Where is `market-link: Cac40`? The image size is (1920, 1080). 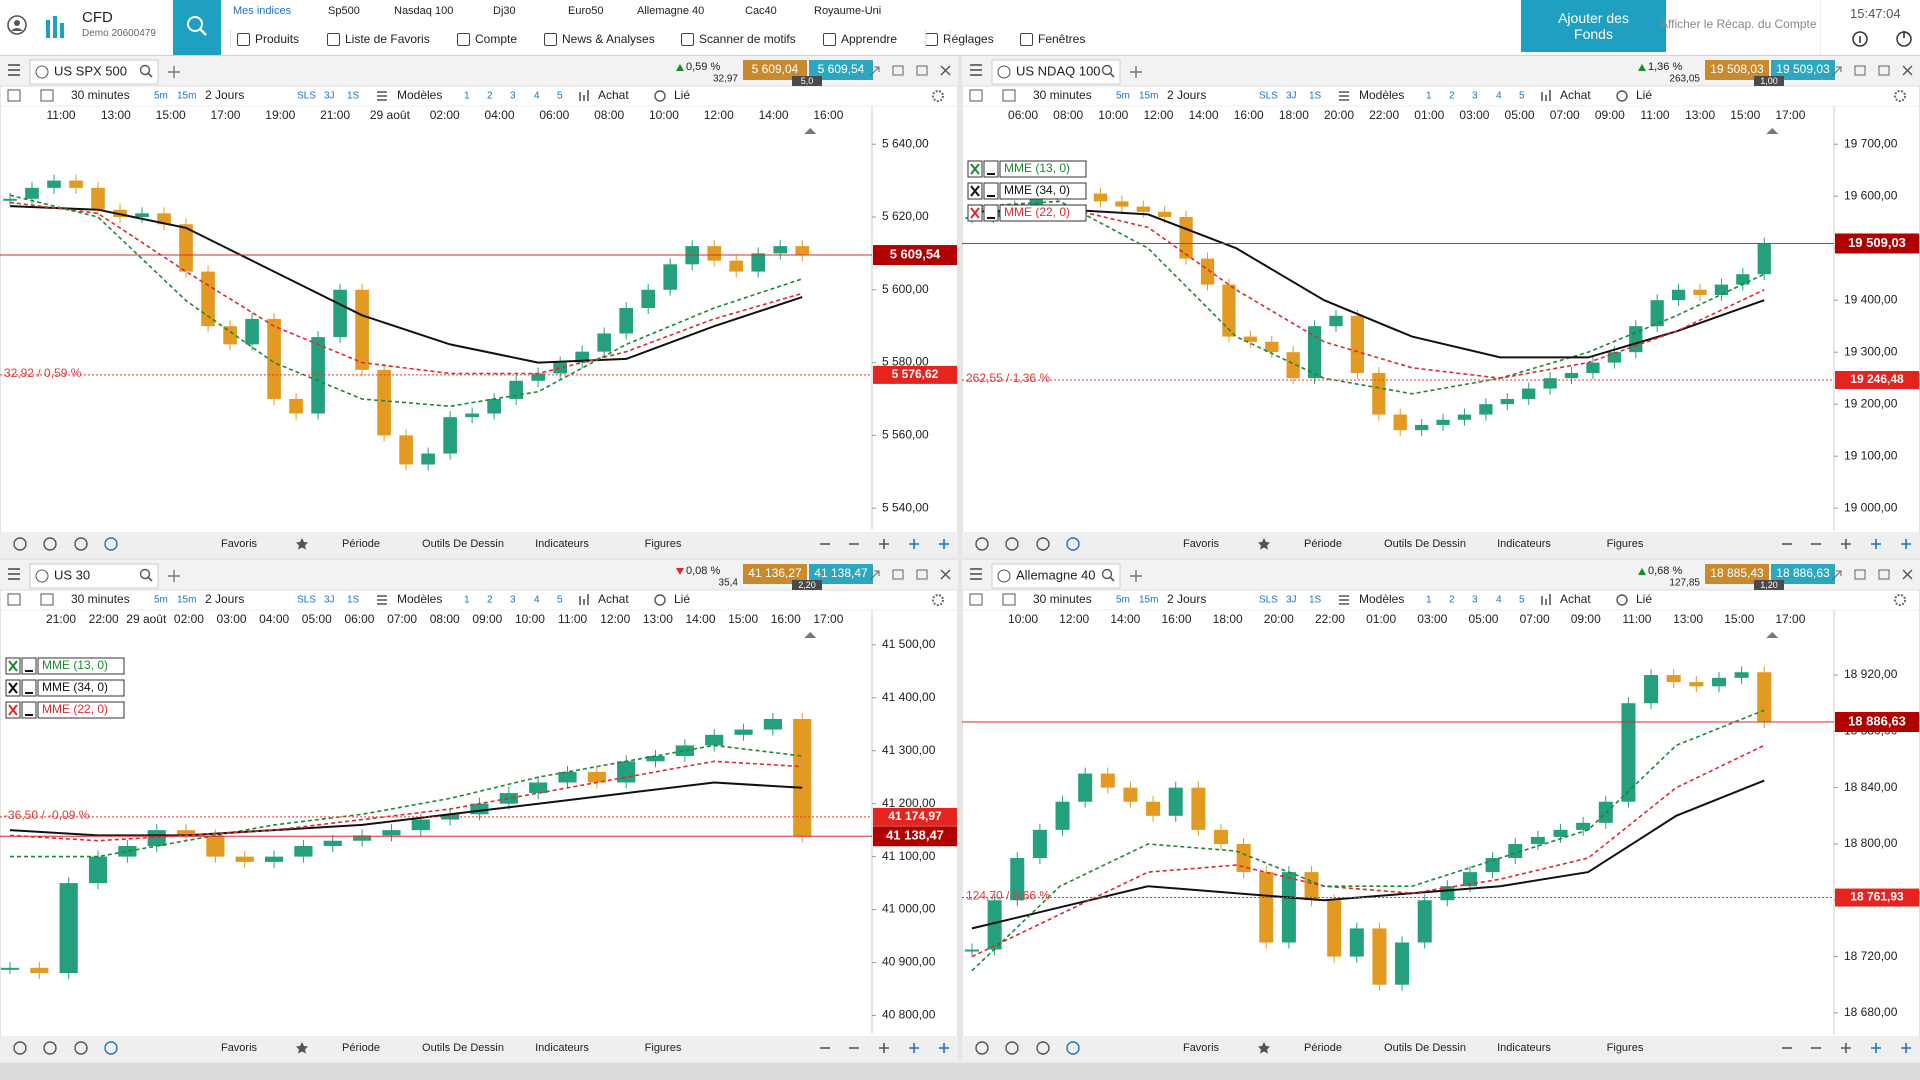 market-link: Cac40 is located at coordinates (761, 11).